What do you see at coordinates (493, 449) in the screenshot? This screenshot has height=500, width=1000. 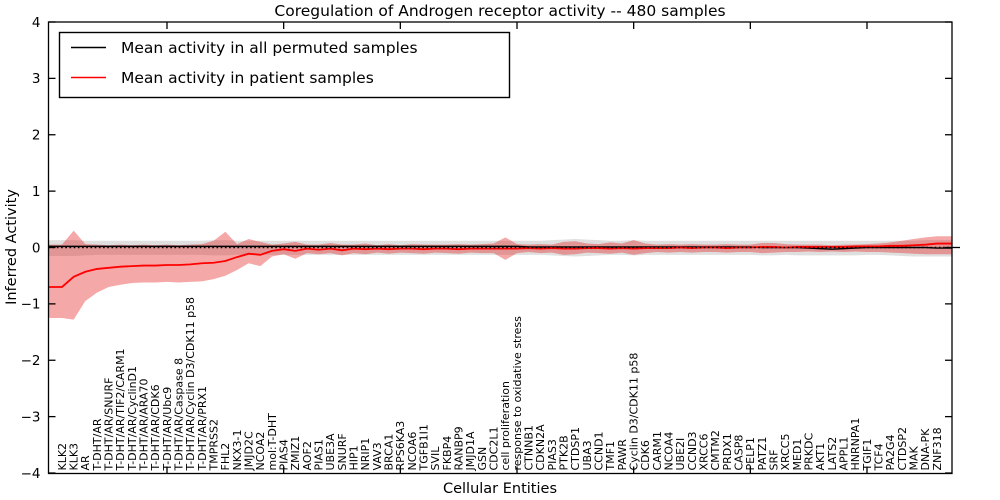 I see `x-tick-label: CDC2L1` at bounding box center [493, 449].